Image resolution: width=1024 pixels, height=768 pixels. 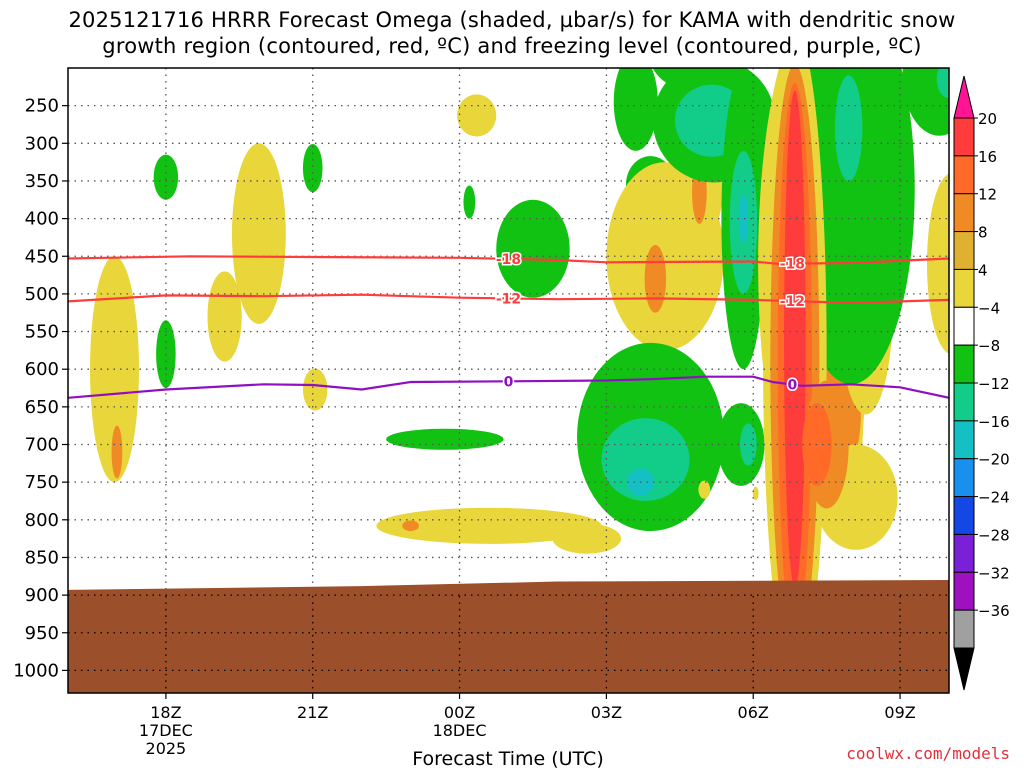 What do you see at coordinates (42, 557) in the screenshot?
I see `y-tick-label-850: 850` at bounding box center [42, 557].